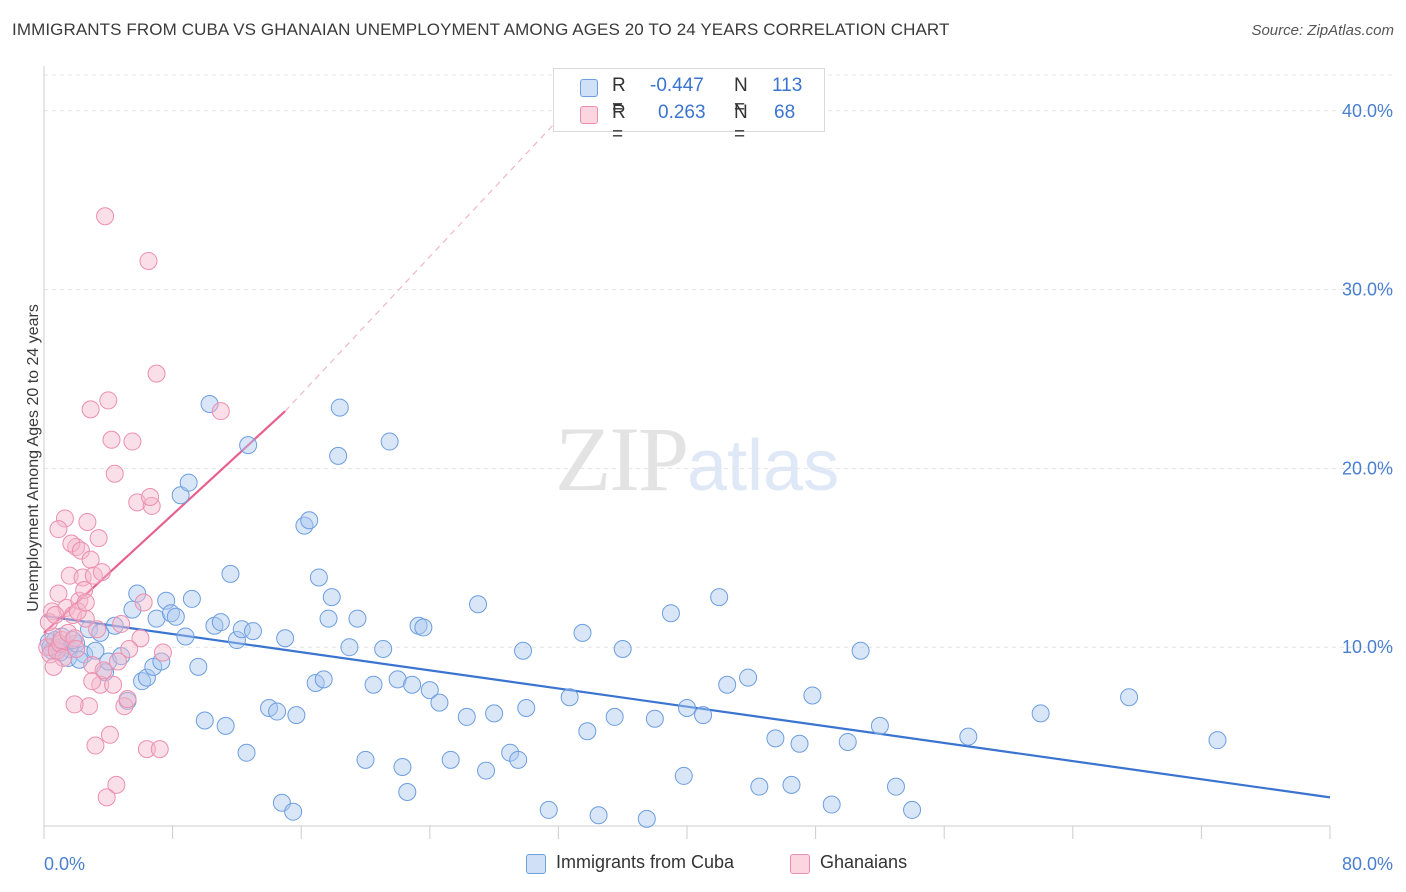 The height and width of the screenshot is (892, 1406). I want to click on correlation-legend: R = -0.447 N = 113 R = 0.263 N = 68, so click(689, 106).